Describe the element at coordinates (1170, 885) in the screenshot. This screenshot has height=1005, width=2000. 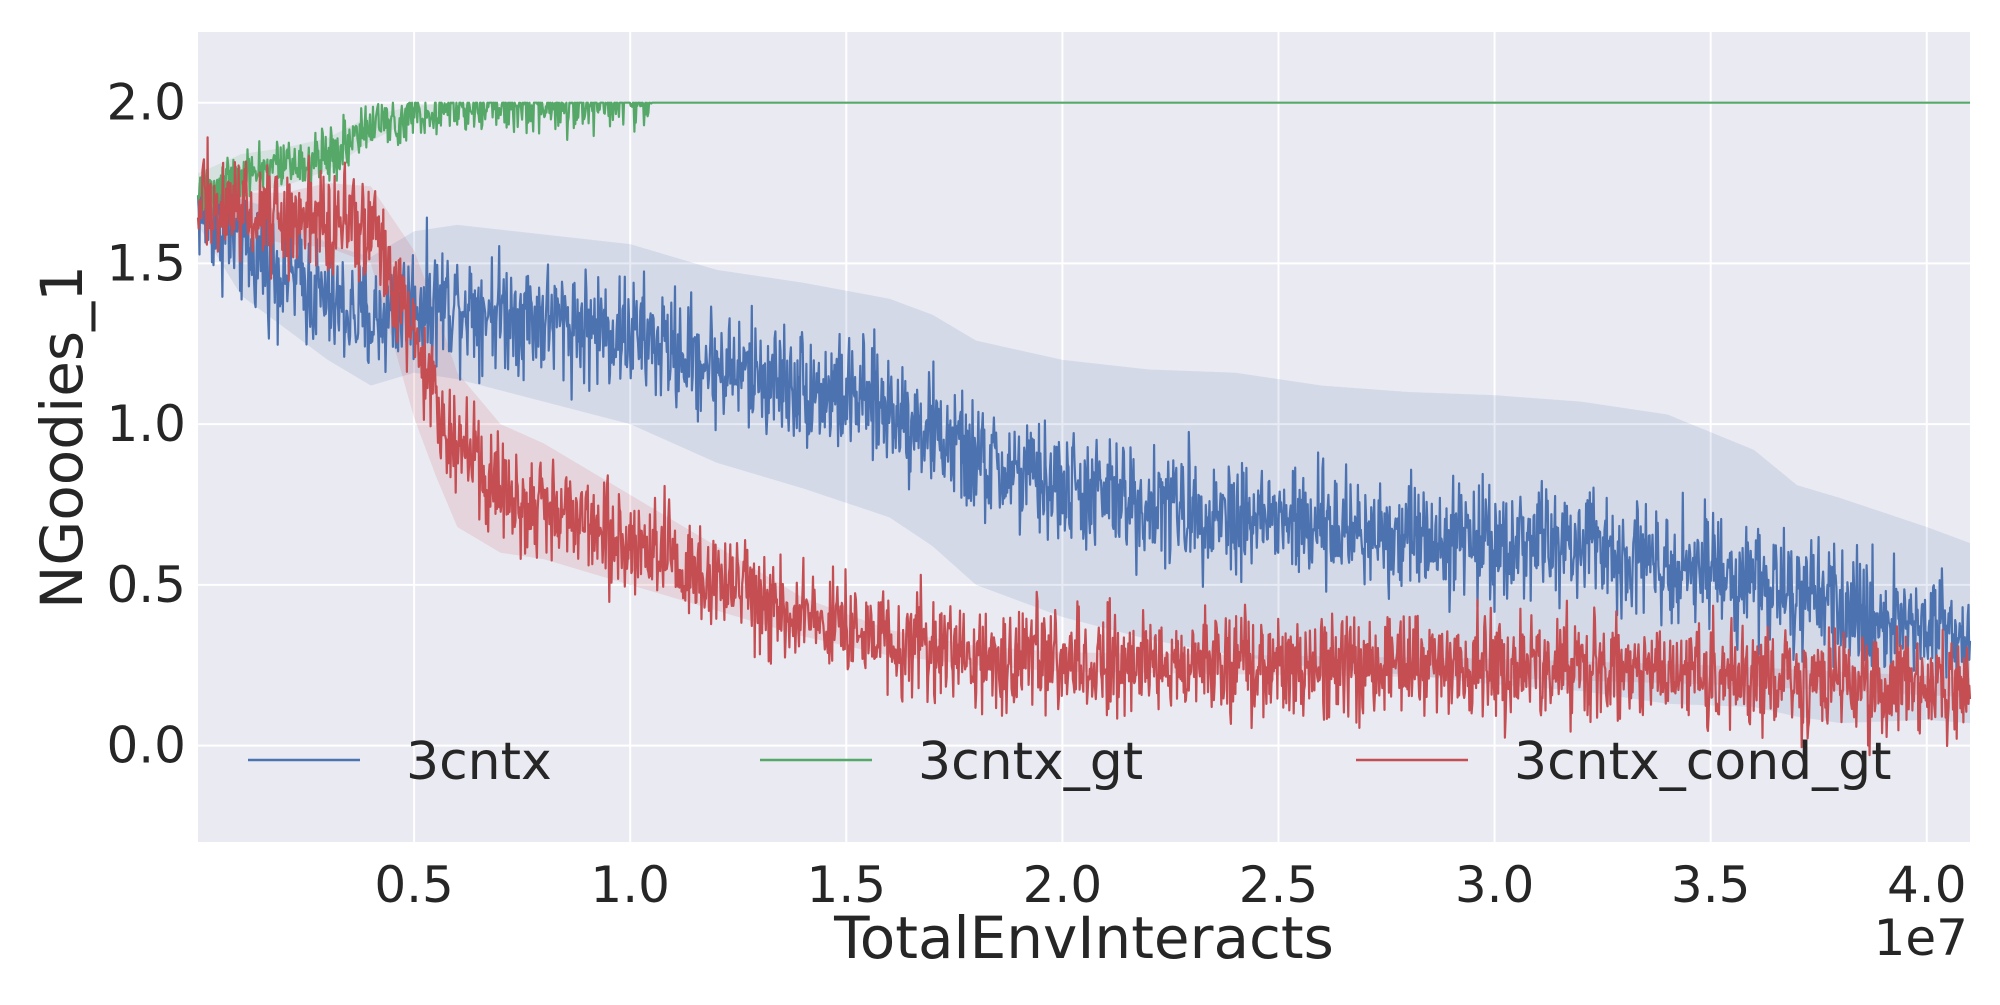
I see `x-tick-labels: 0.5 1.0 1.5 2.0 2.5 3.0 3.5 4.0` at that location.